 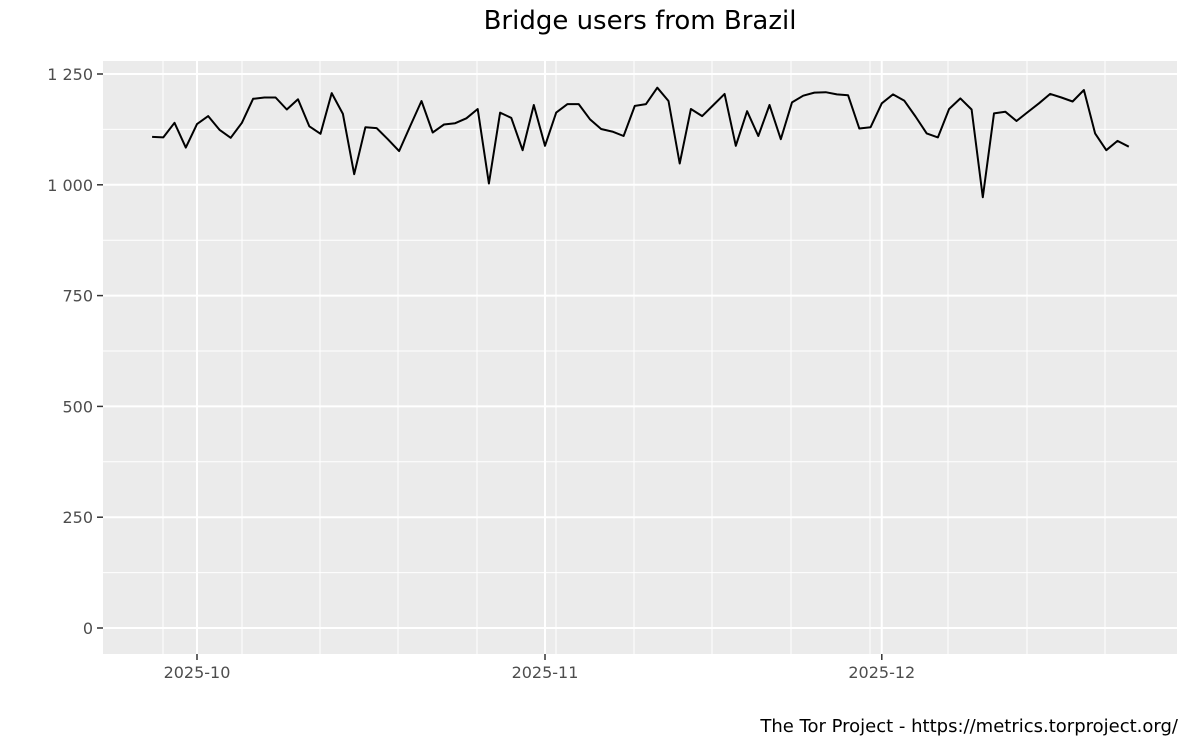 I want to click on x-axis: 2025-10 2025-11 2025-12, so click(x=539, y=668).